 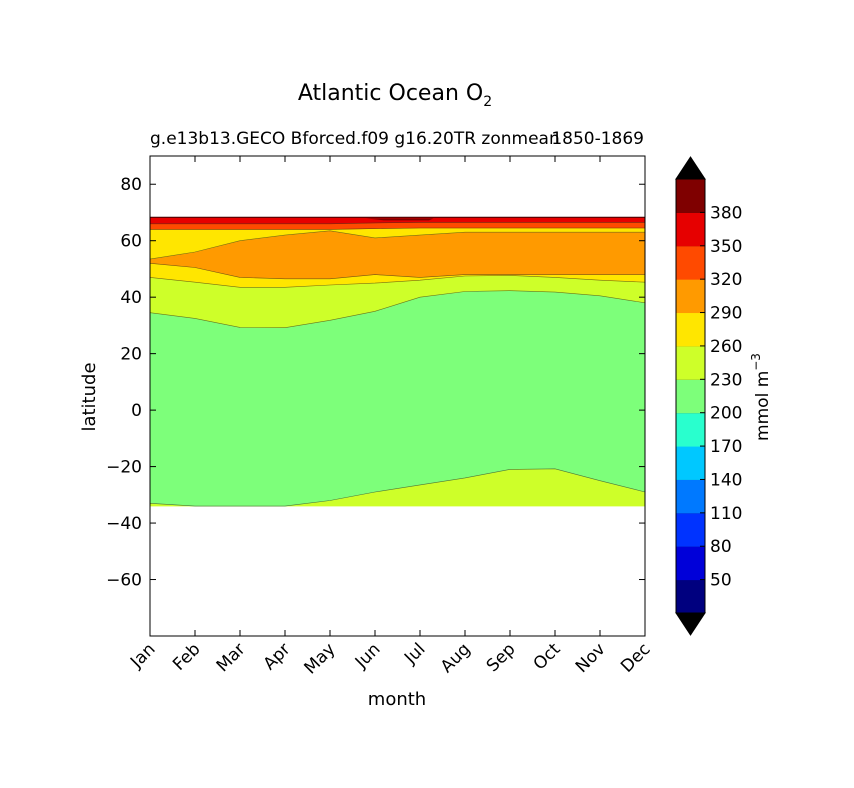 What do you see at coordinates (368, 656) in the screenshot?
I see `x-tick-label: Jun` at bounding box center [368, 656].